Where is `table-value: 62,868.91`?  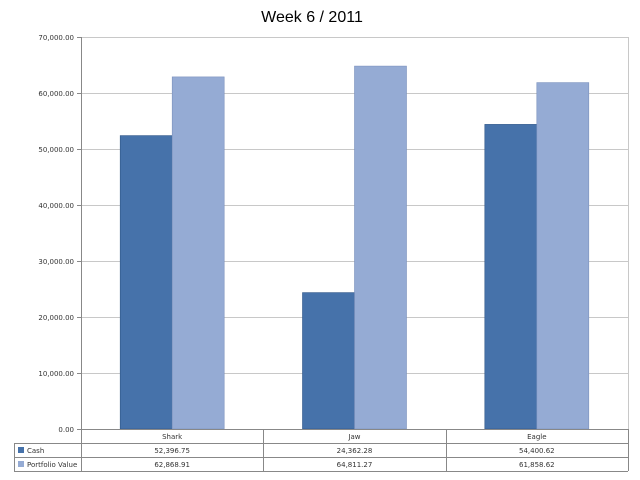 table-value: 62,868.91 is located at coordinates (172, 465).